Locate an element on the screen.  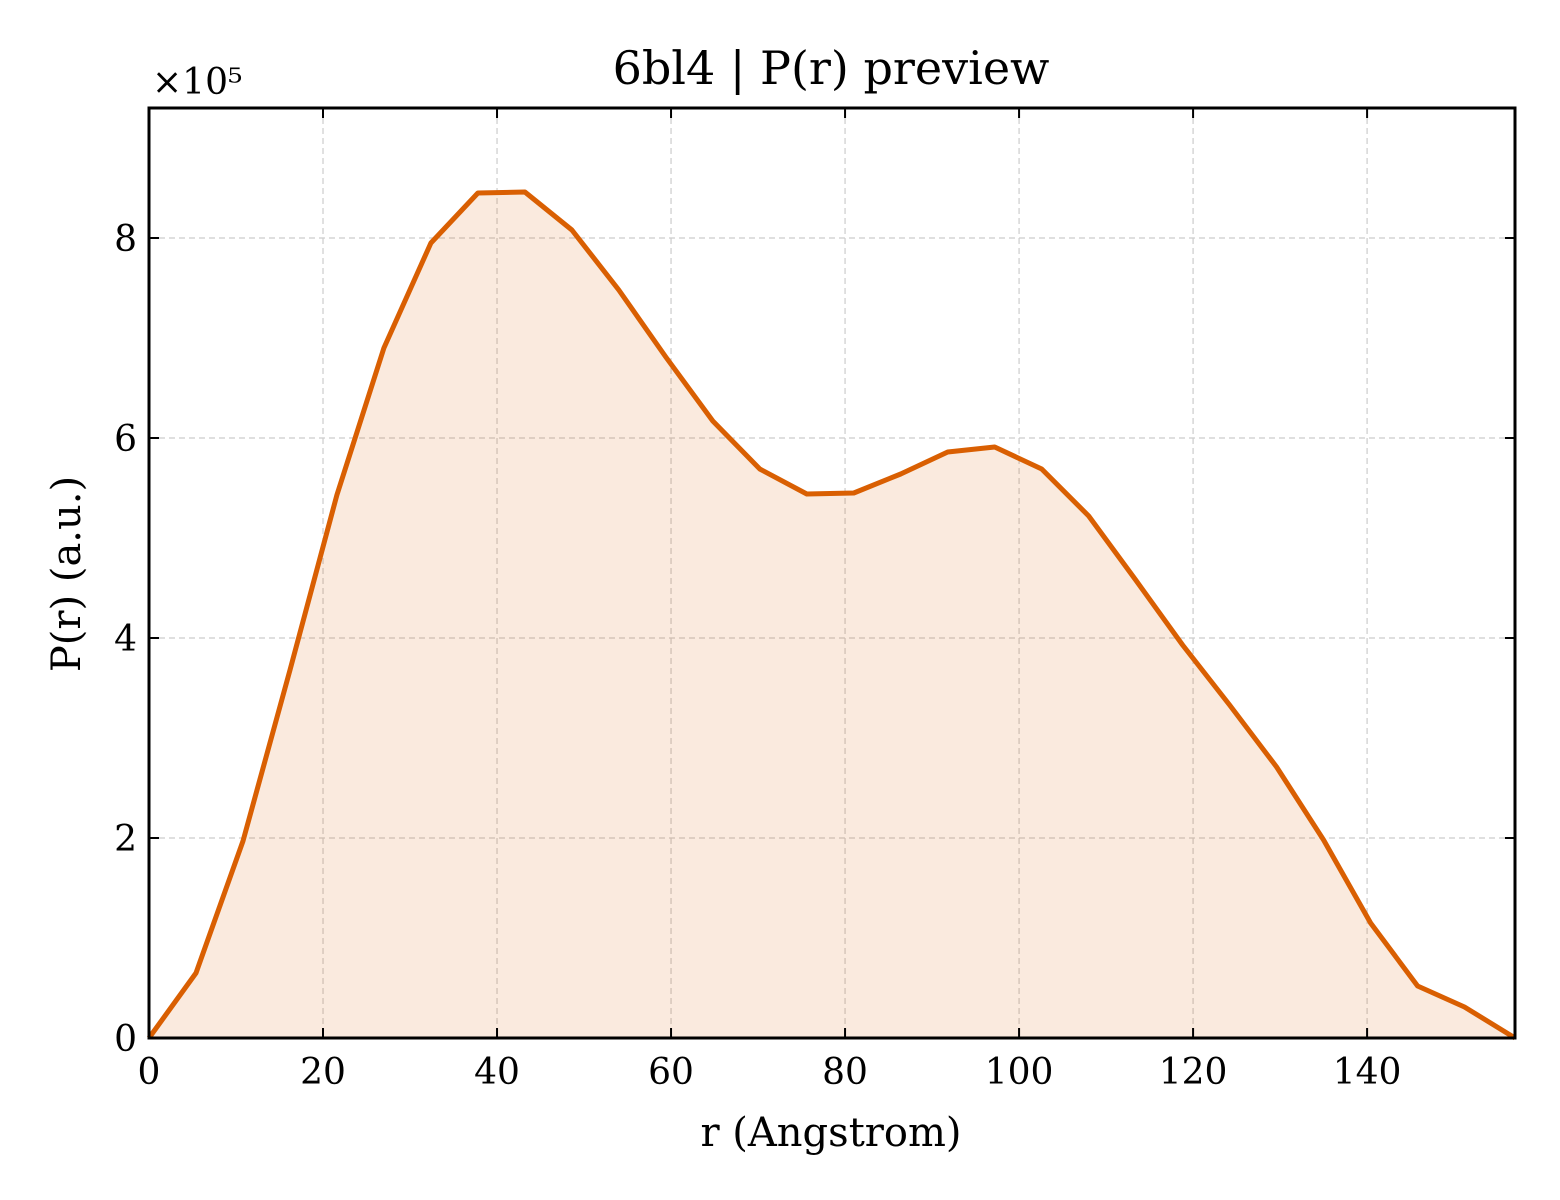
x-tick-label: 20 is located at coordinates (323, 1072).